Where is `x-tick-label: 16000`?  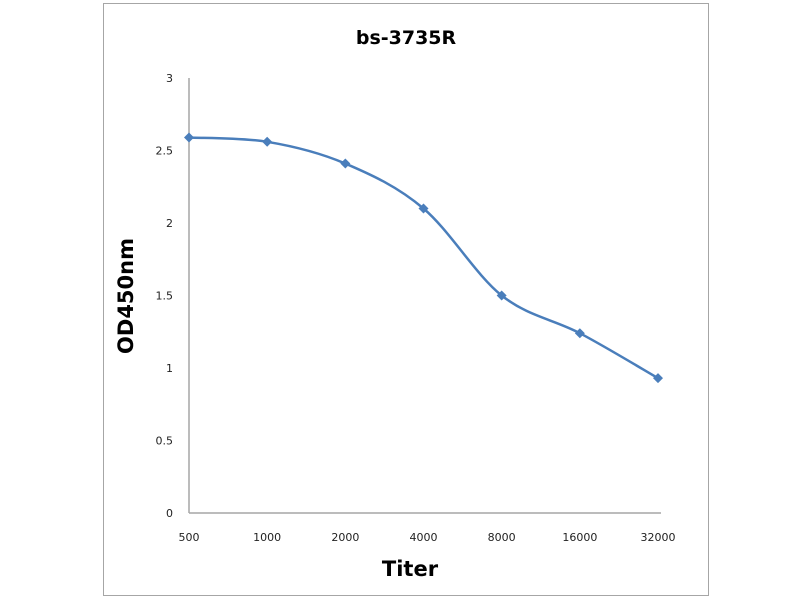
x-tick-label: 16000 is located at coordinates (579, 537).